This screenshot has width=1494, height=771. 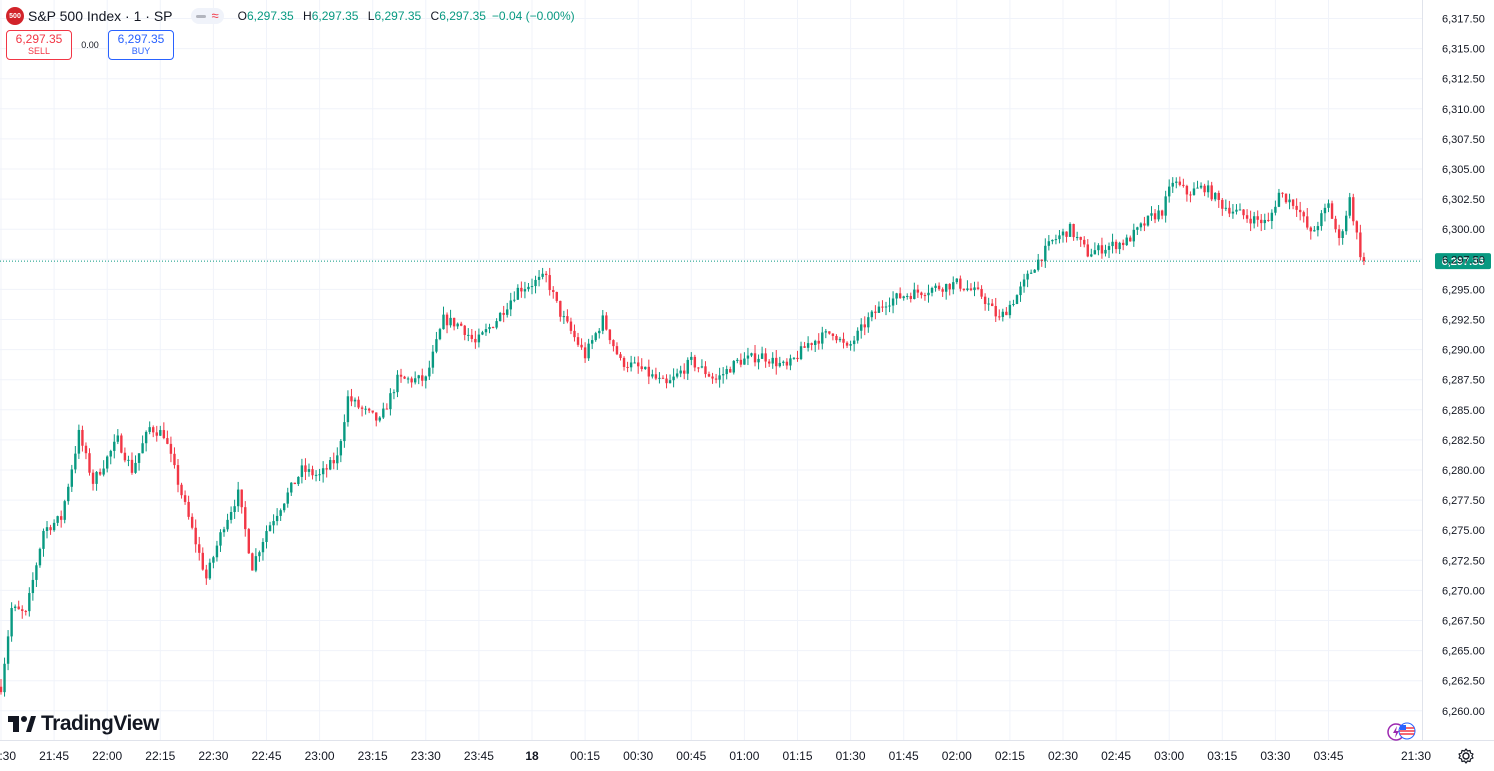 I want to click on gear-icon, so click(x=1466, y=756).